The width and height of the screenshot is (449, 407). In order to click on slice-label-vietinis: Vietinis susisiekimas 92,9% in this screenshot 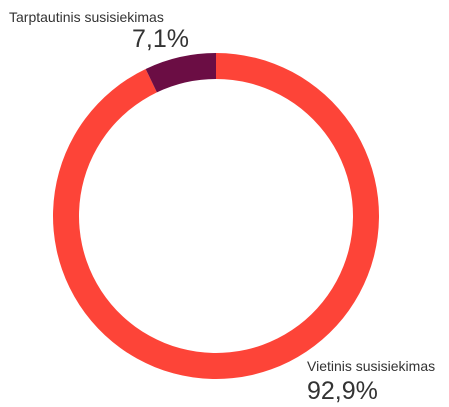, I will do `click(371, 381)`.